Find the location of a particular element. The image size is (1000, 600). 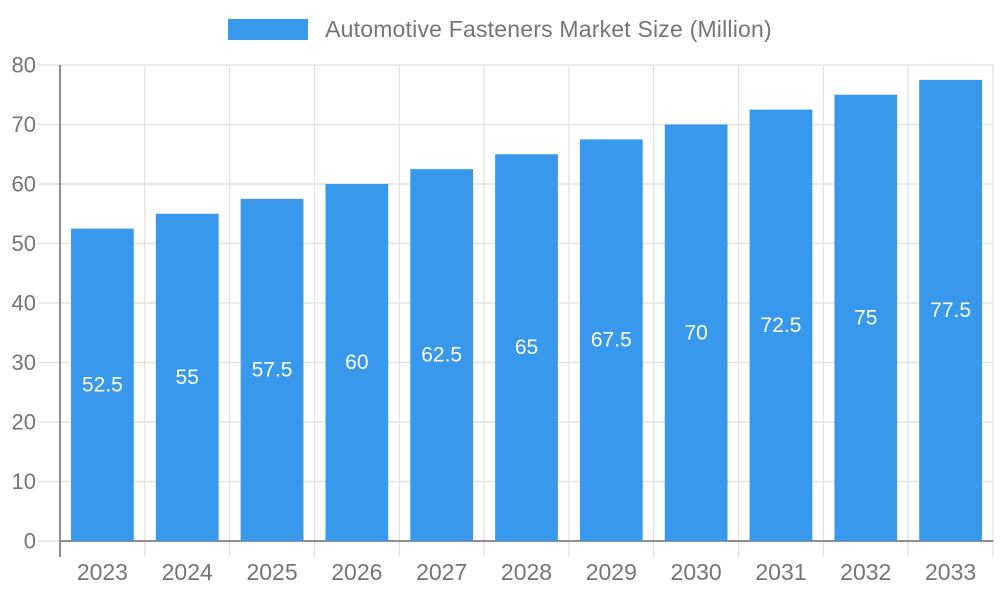

x-axis-tick-label: 2026 is located at coordinates (356, 572).